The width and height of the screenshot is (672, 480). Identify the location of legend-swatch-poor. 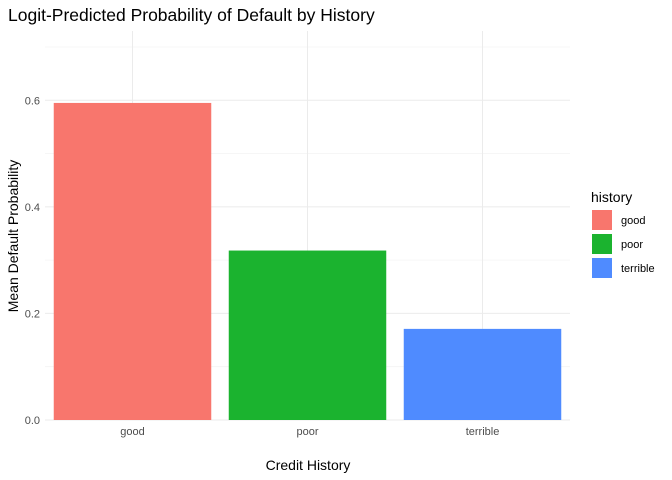
(602, 244).